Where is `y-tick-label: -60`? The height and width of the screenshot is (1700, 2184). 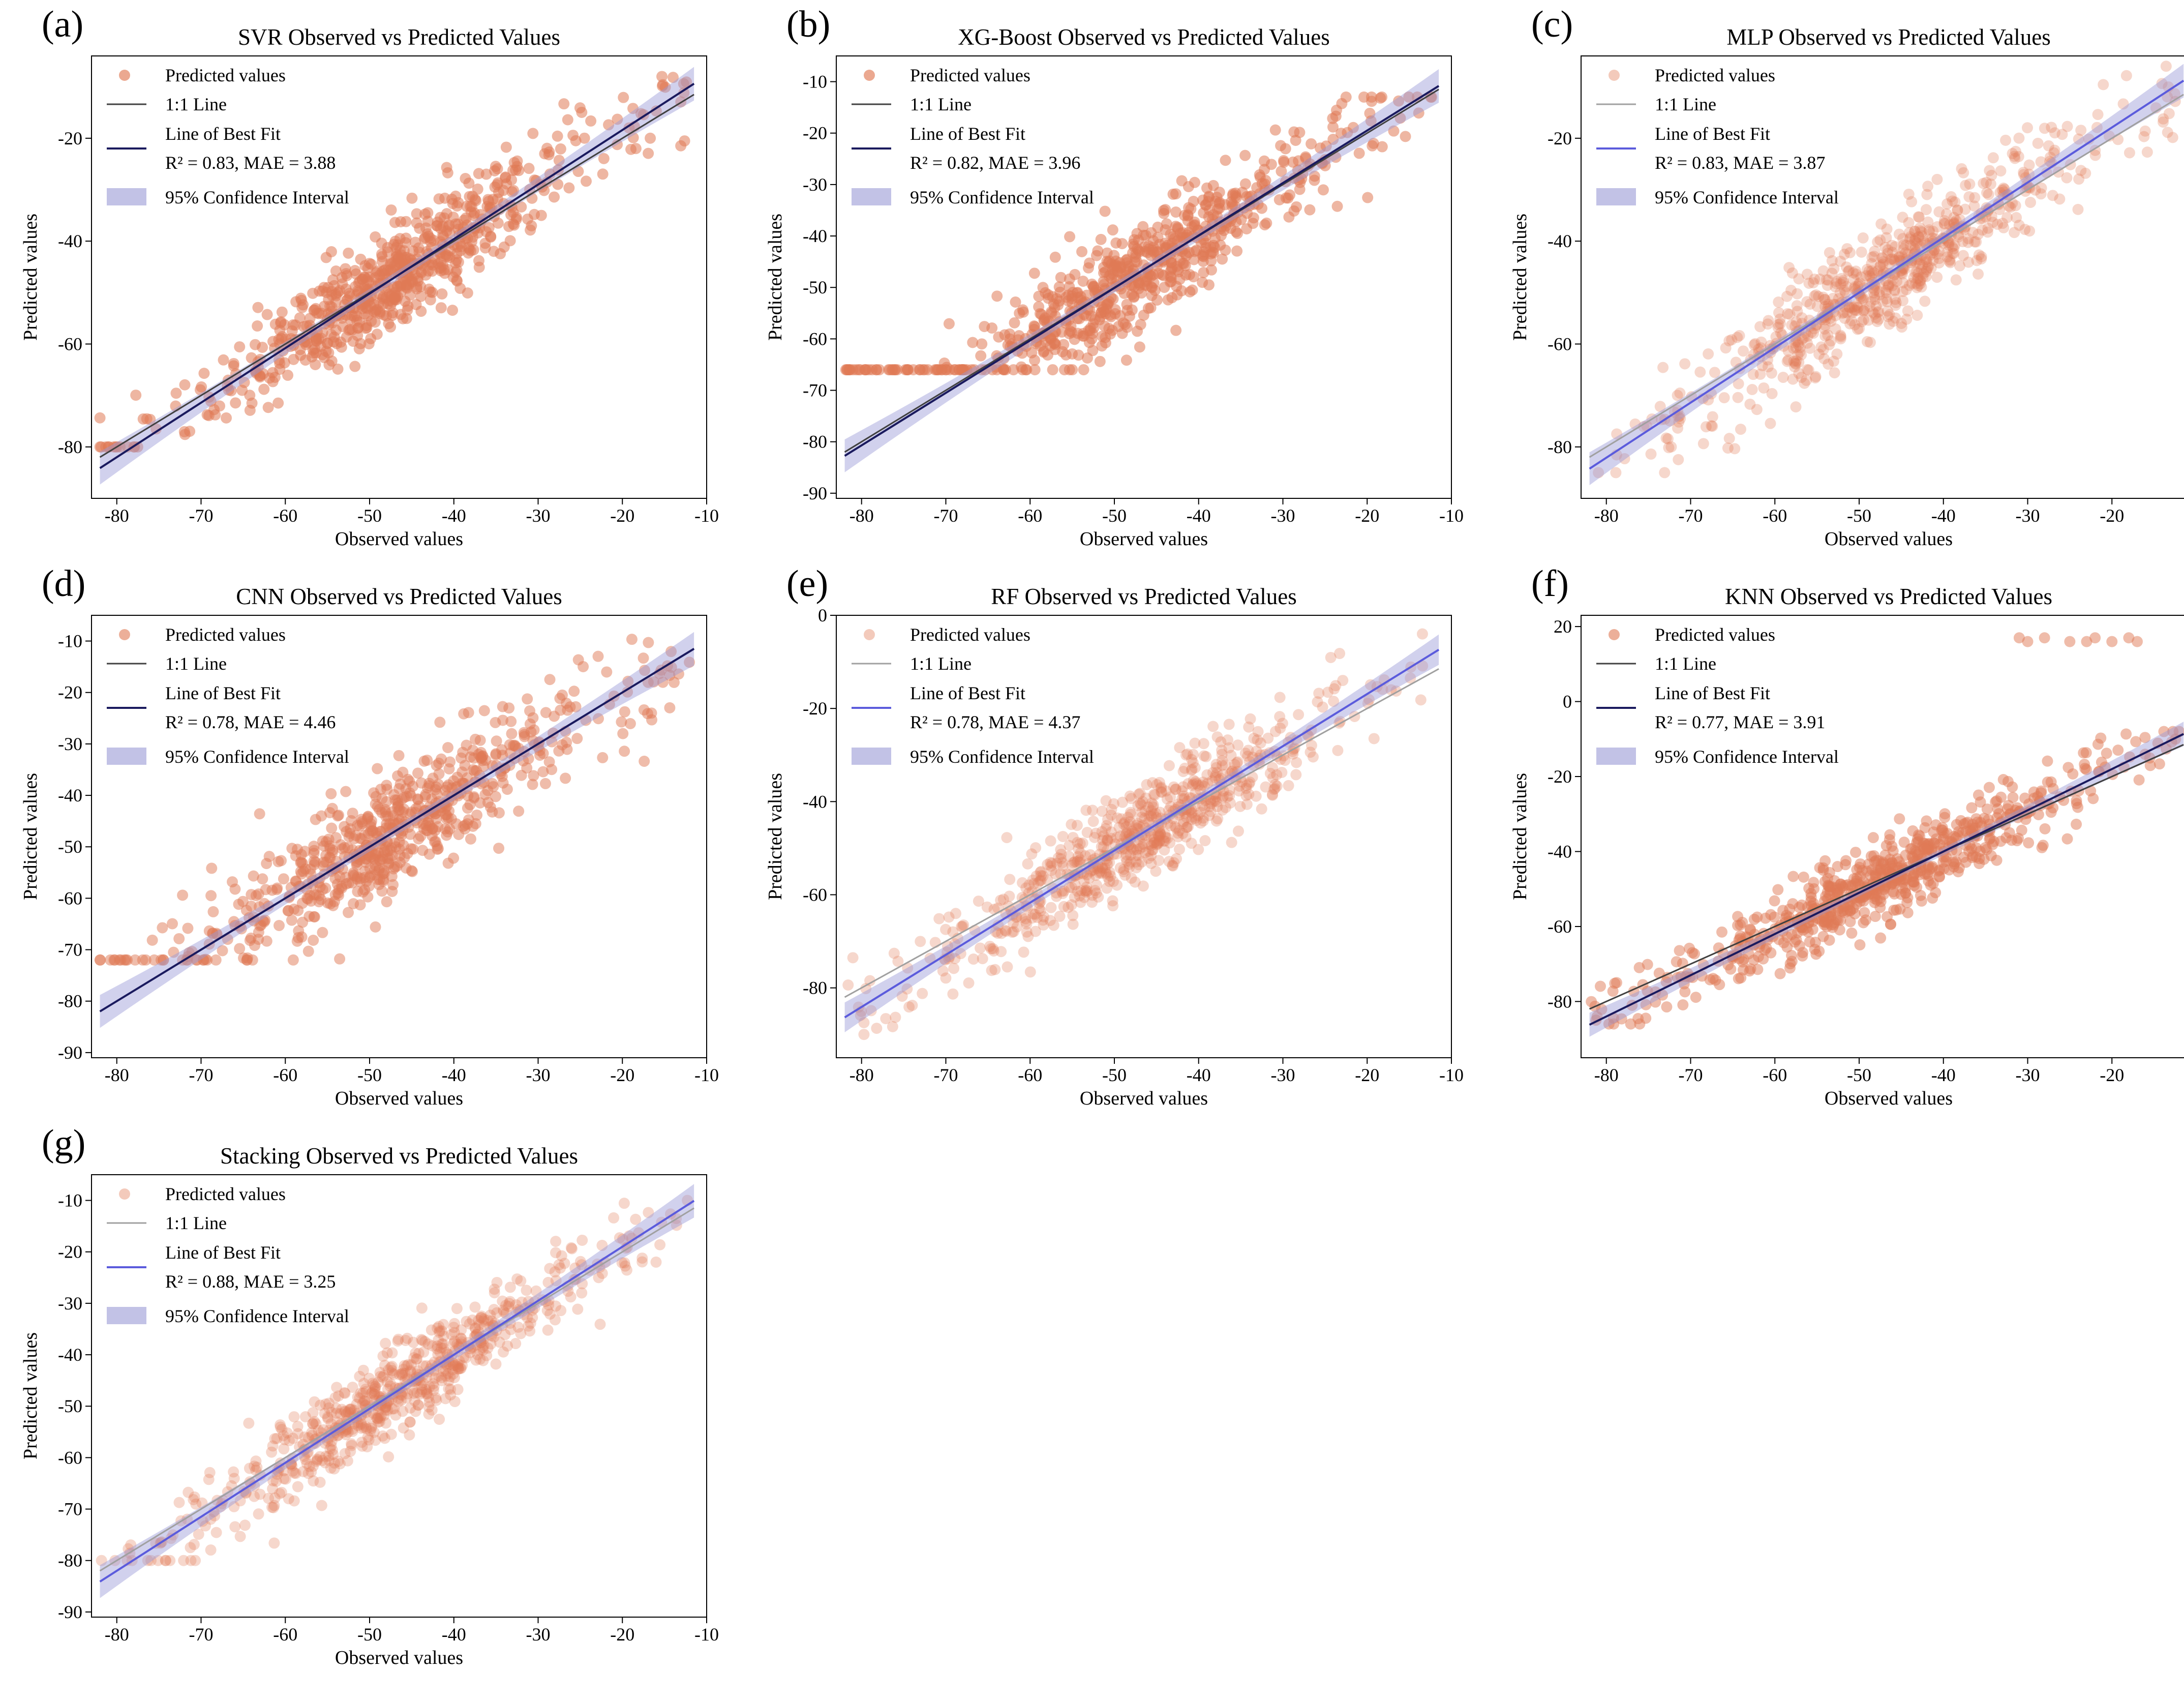
y-tick-label: -60 is located at coordinates (70, 898).